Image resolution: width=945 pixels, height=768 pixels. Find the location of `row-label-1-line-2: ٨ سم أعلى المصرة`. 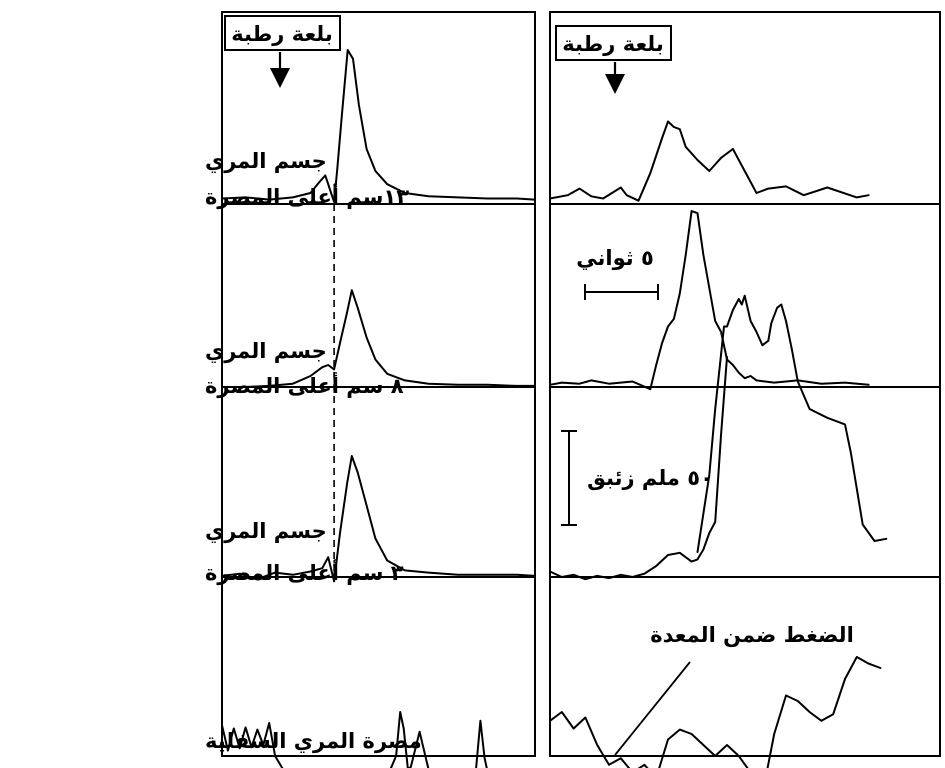

row-label-1-line-2: ٨ سم أعلى المصرة is located at coordinates (304, 384).